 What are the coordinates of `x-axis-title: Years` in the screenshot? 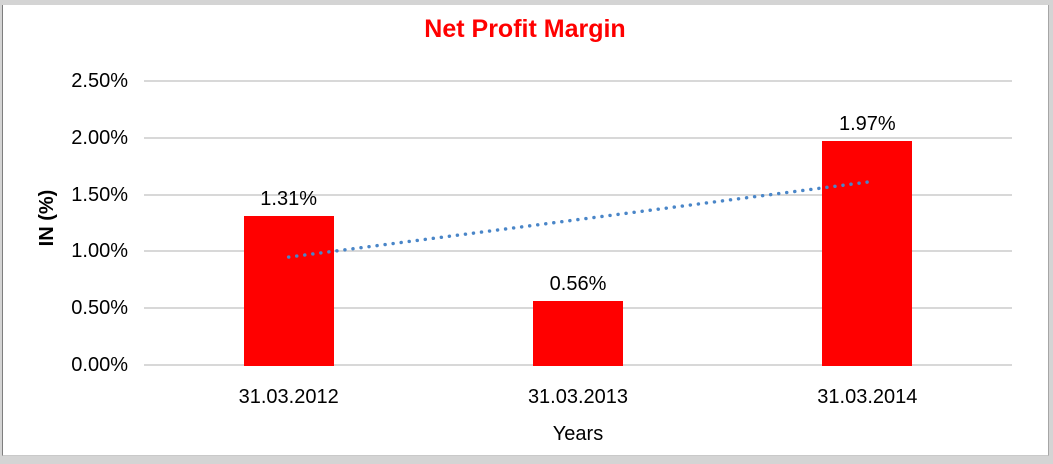 It's located at (578, 434).